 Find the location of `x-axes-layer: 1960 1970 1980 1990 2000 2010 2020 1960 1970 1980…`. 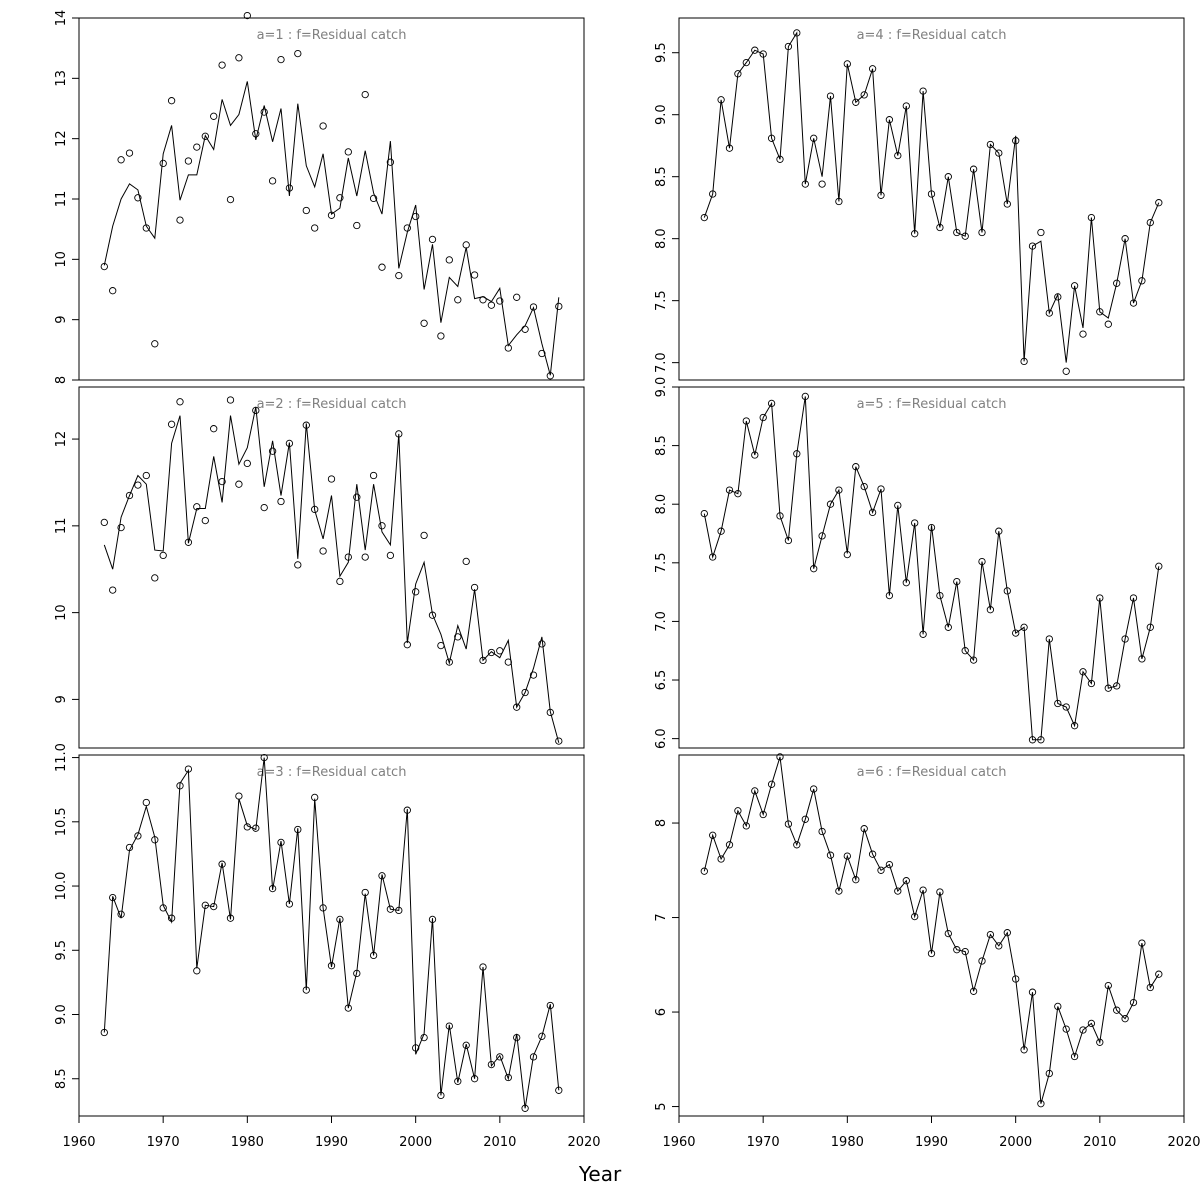

x-axes-layer: 1960 1970 1980 1990 2000 2010 2020 1960 1970 1980… is located at coordinates (631, 1132).